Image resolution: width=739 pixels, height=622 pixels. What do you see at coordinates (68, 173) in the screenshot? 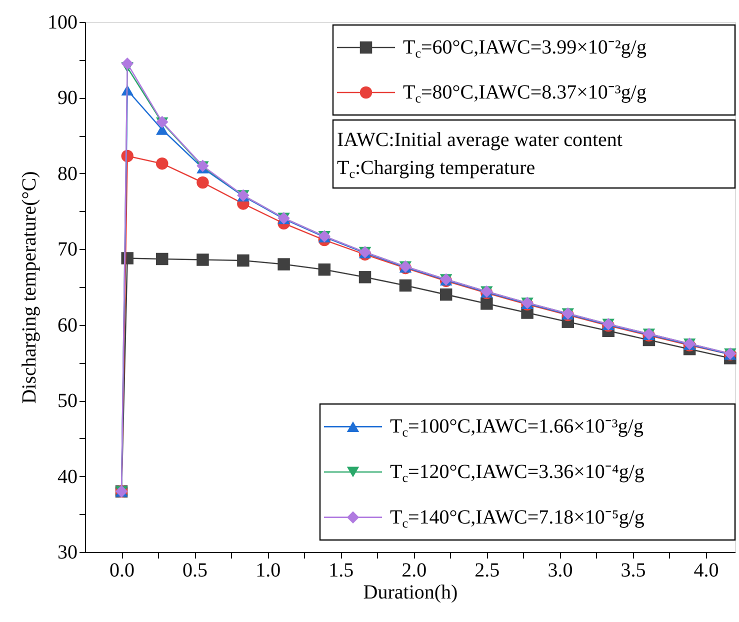
I see `y-tick-label: 80` at bounding box center [68, 173].